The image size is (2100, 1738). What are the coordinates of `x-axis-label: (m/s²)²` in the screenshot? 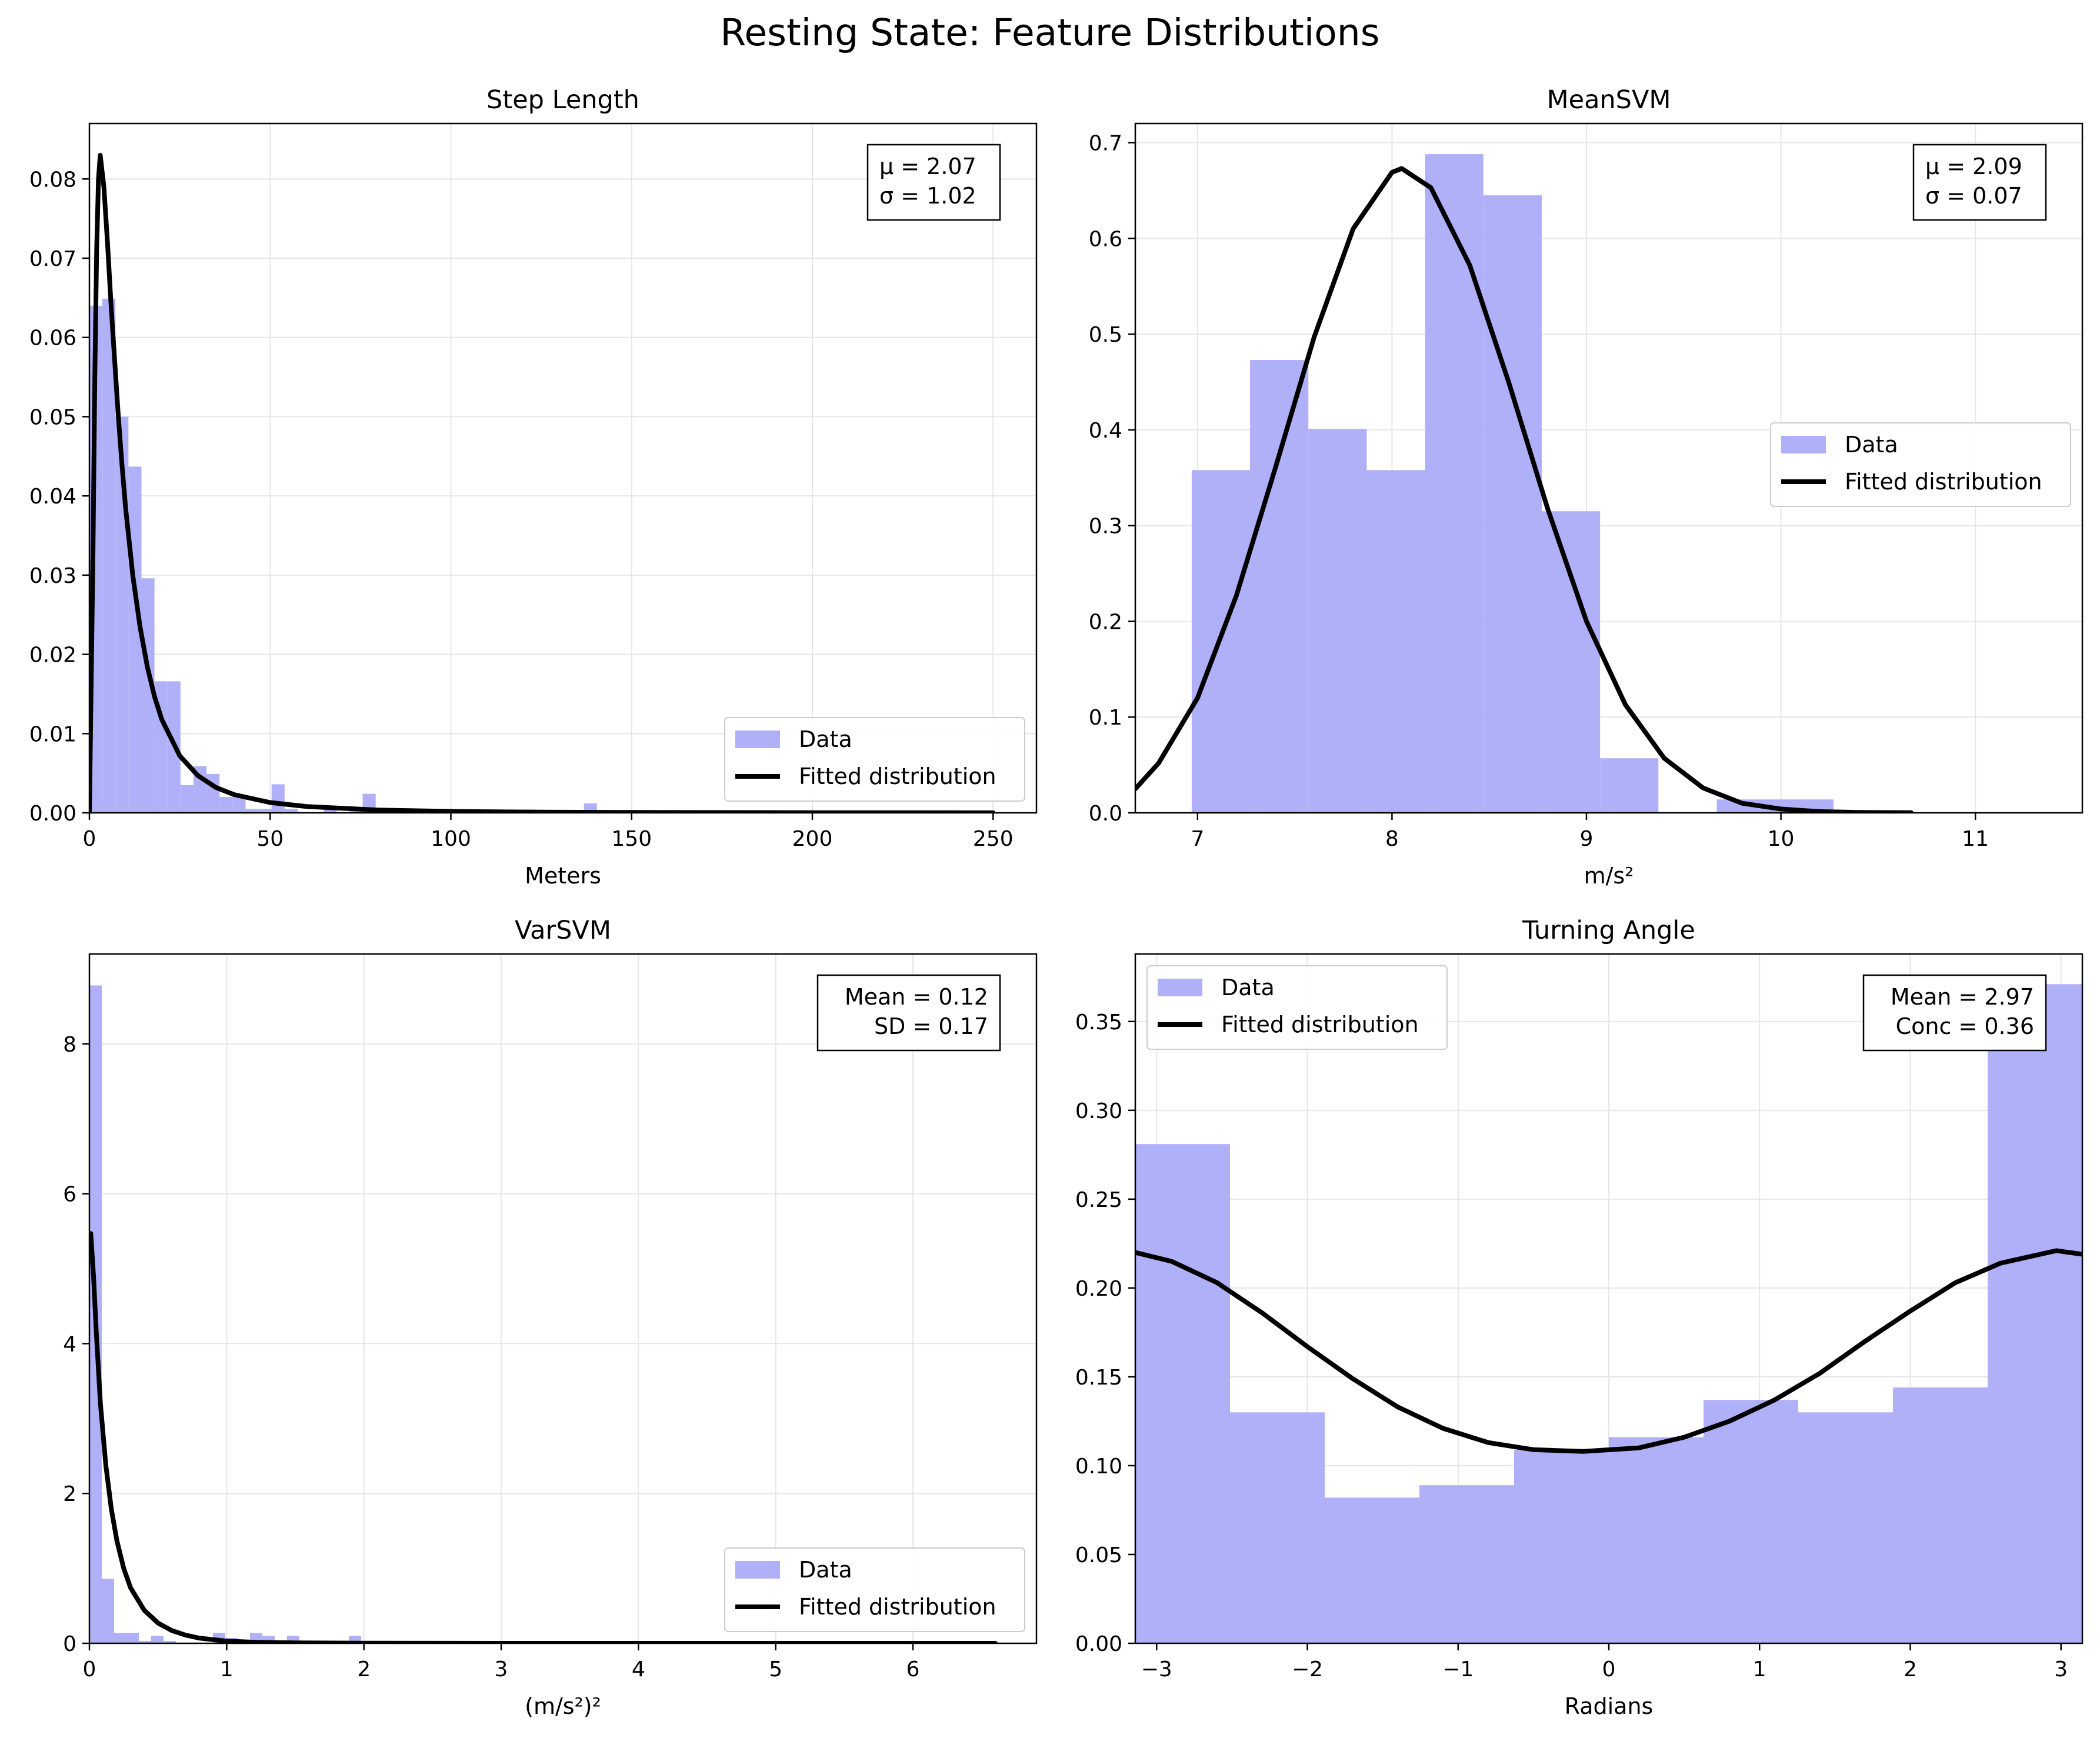 It's located at (563, 1706).